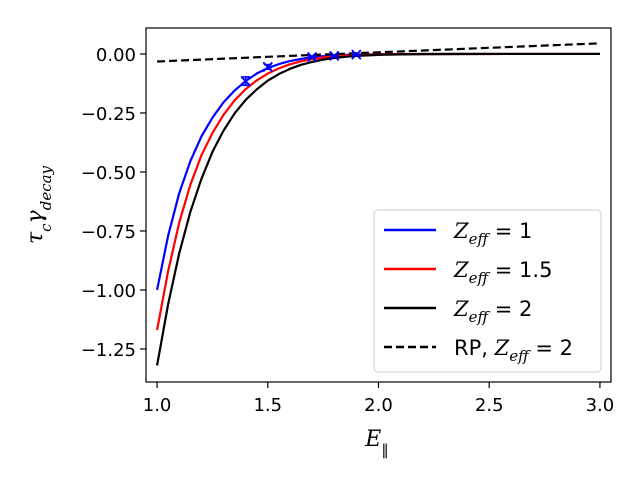 The image size is (640, 480). Describe the element at coordinates (108, 114) in the screenshot. I see `y-tick-label: −0.25` at that location.